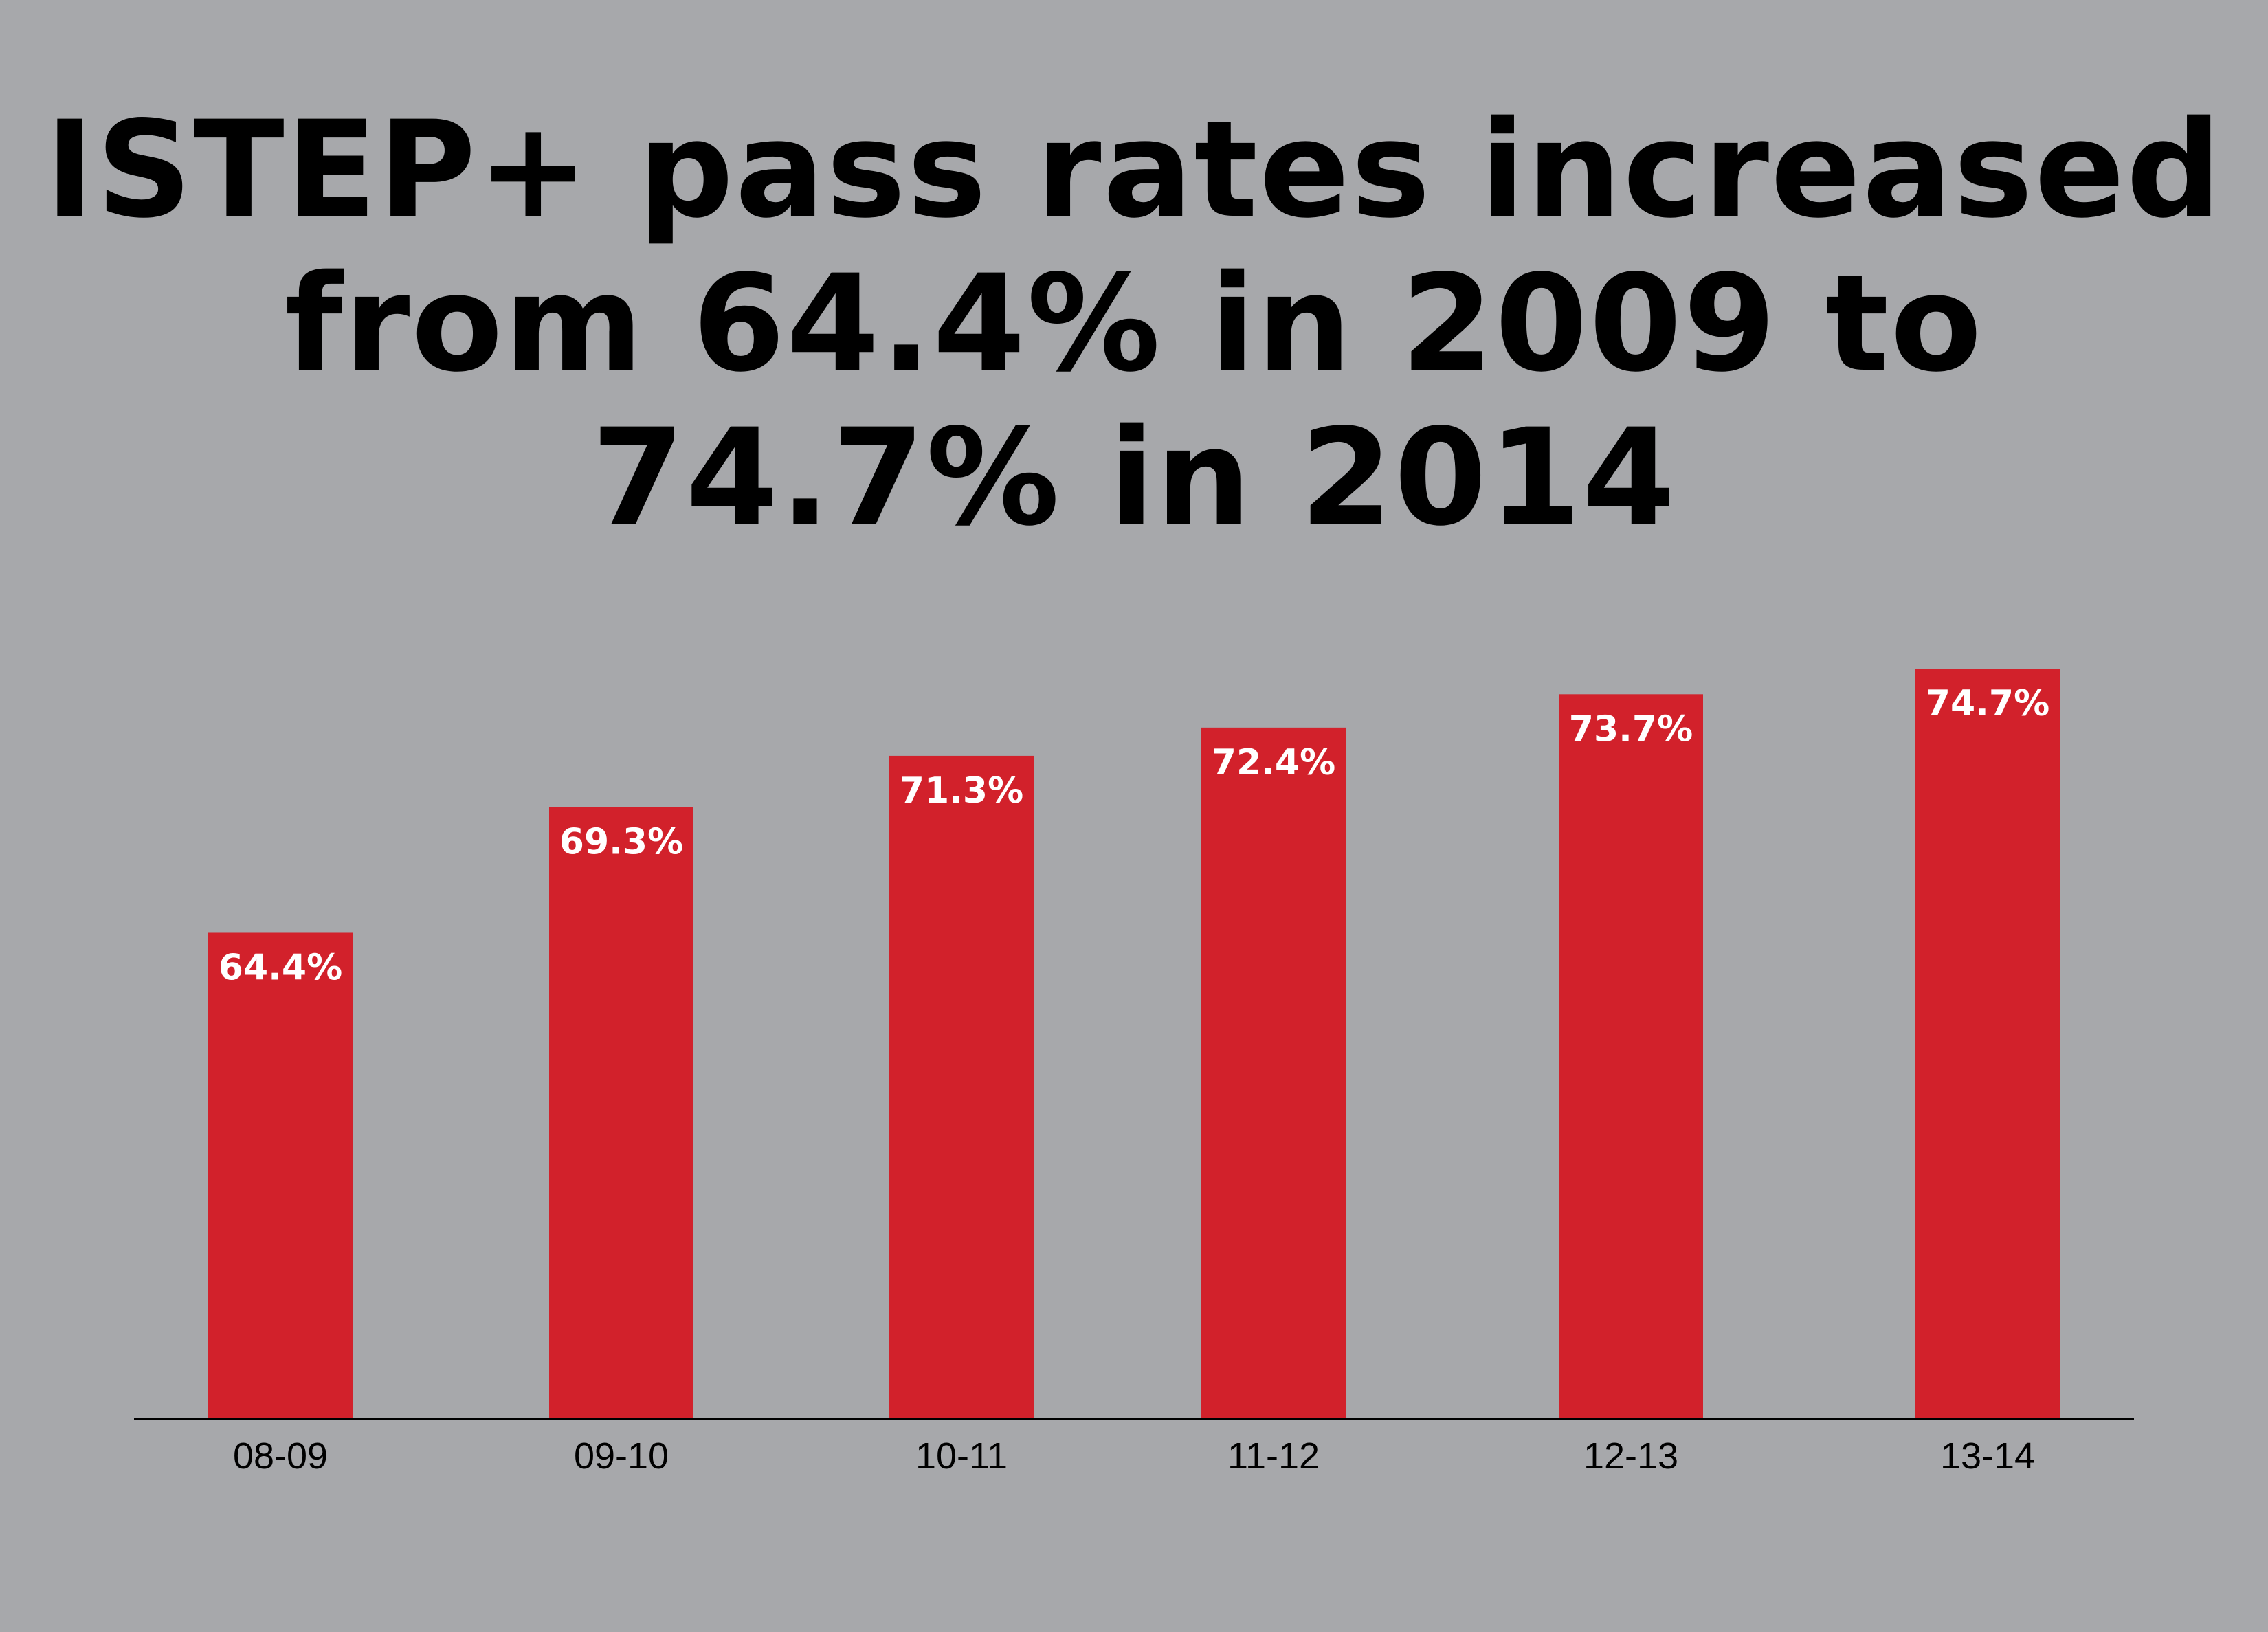  Describe the element at coordinates (621, 842) in the screenshot. I see `bar-value-label-09-10: 69.3%` at that location.